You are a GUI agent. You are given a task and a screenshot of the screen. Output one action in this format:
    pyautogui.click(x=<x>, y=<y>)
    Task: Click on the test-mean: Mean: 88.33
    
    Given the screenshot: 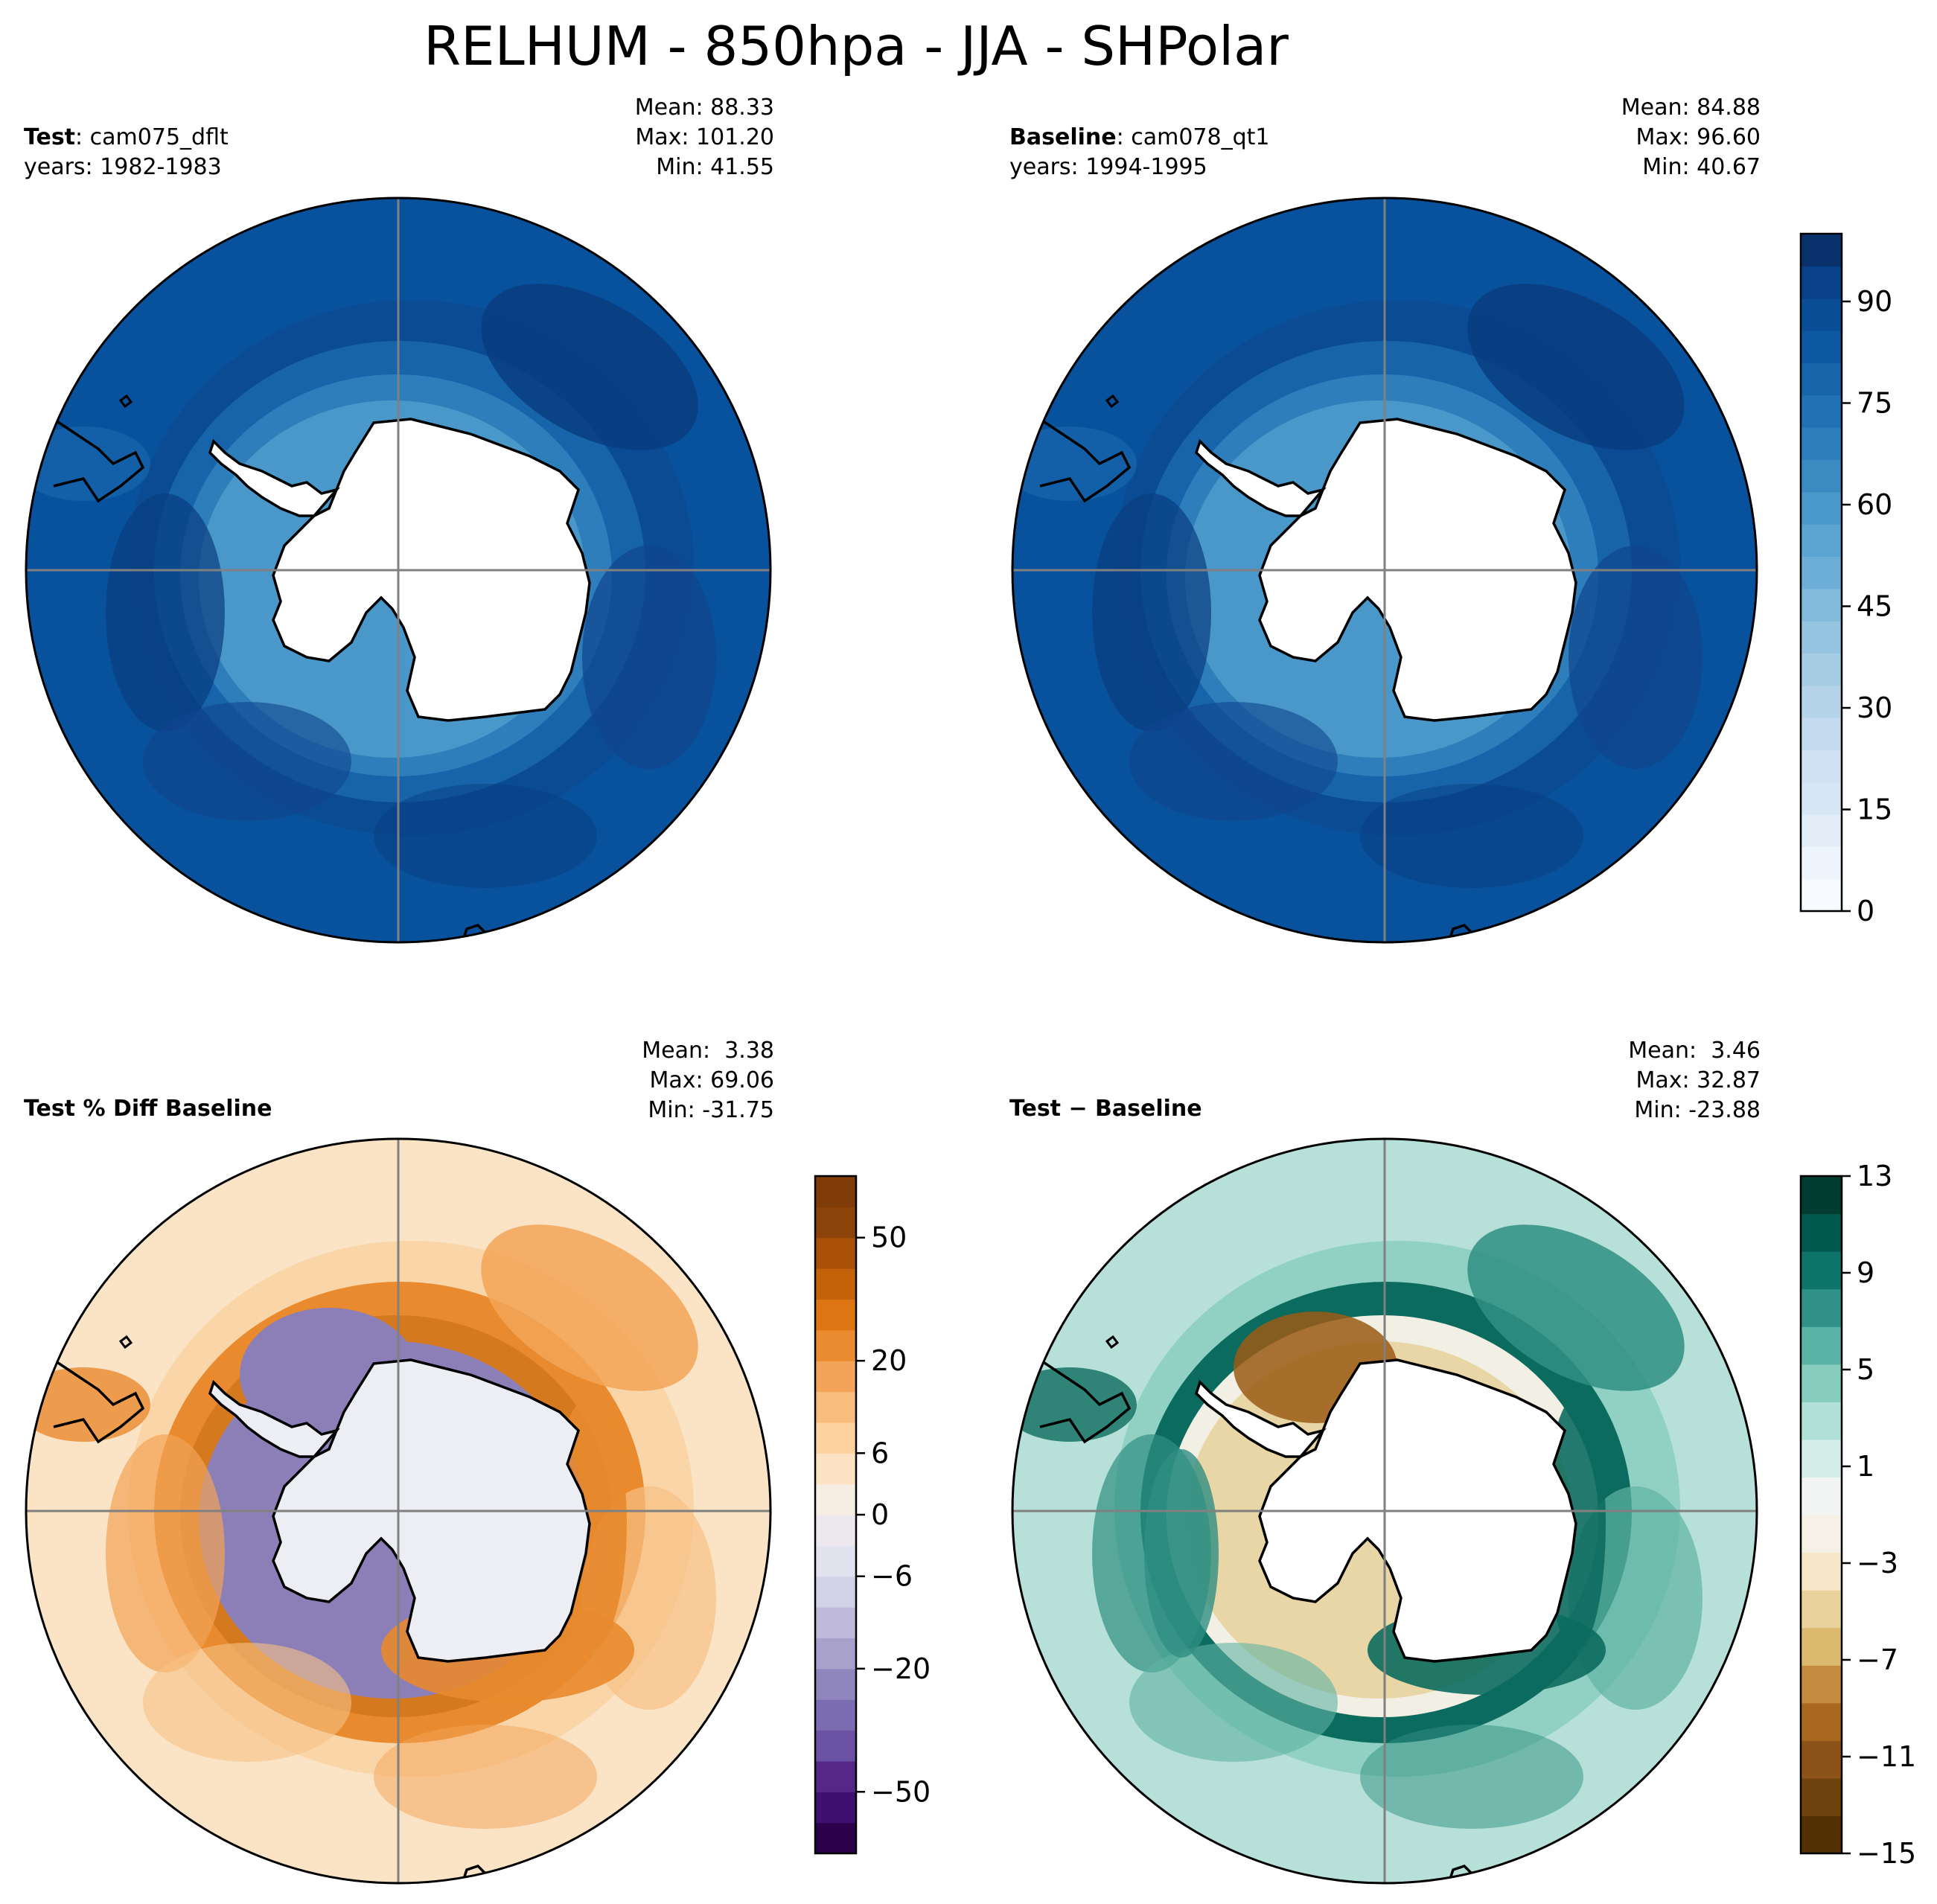 What is the action you would take?
    pyautogui.click(x=704, y=108)
    